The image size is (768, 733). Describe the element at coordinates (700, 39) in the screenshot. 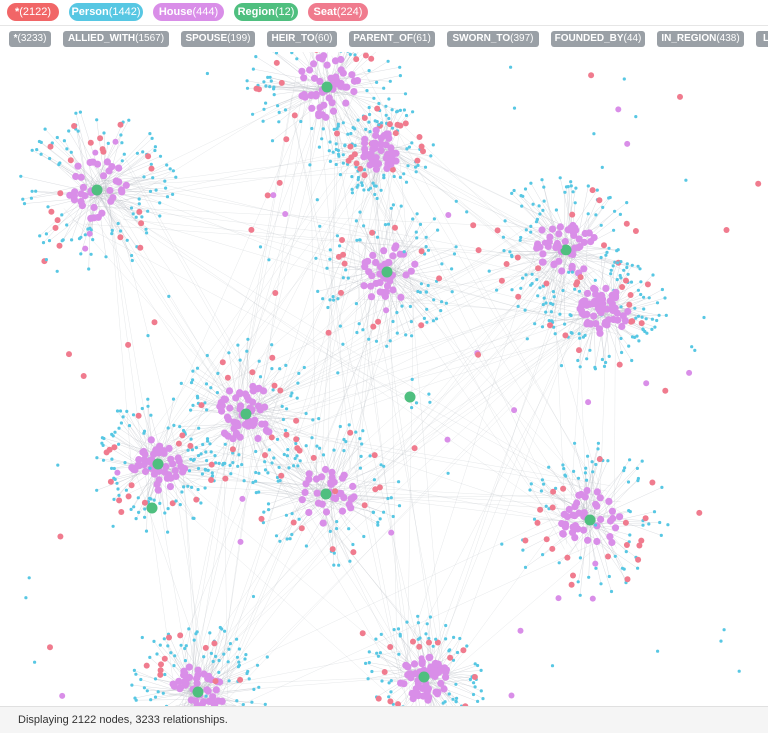

I see `rel-tag-in-region: IN_REGION(438)` at that location.